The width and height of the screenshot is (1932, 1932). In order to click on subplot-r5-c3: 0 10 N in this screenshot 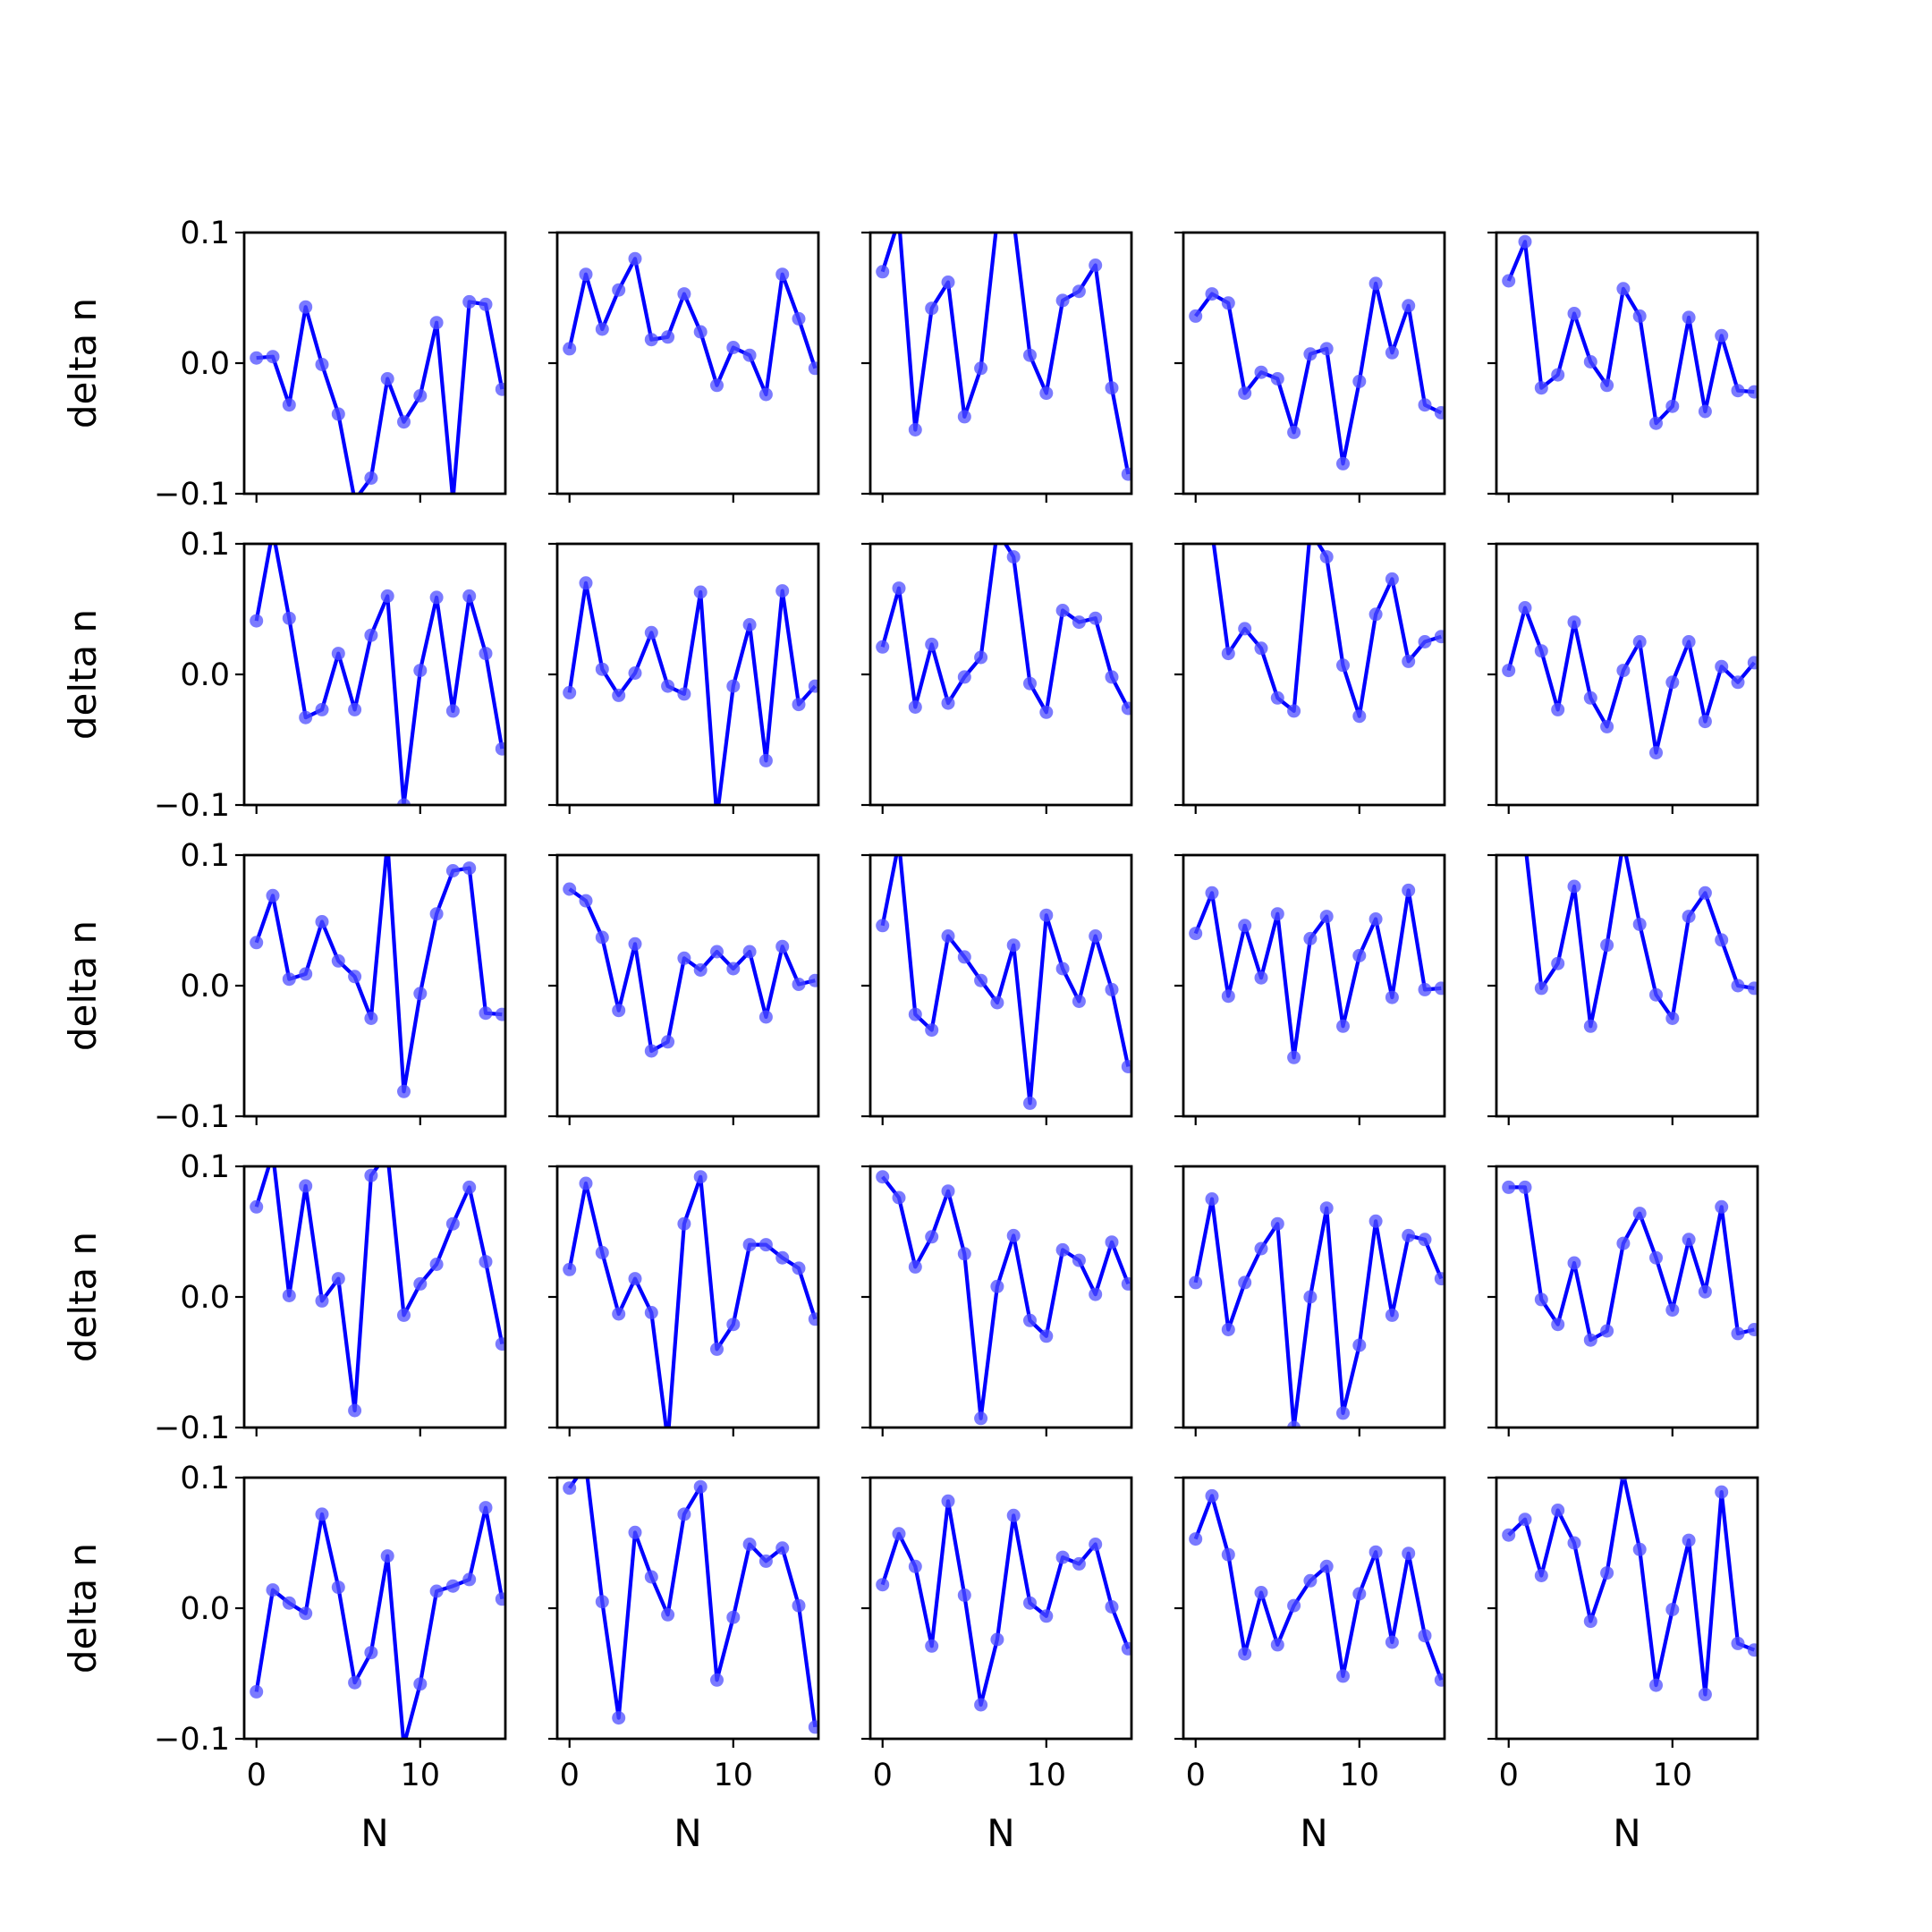, I will do `click(997, 1665)`.